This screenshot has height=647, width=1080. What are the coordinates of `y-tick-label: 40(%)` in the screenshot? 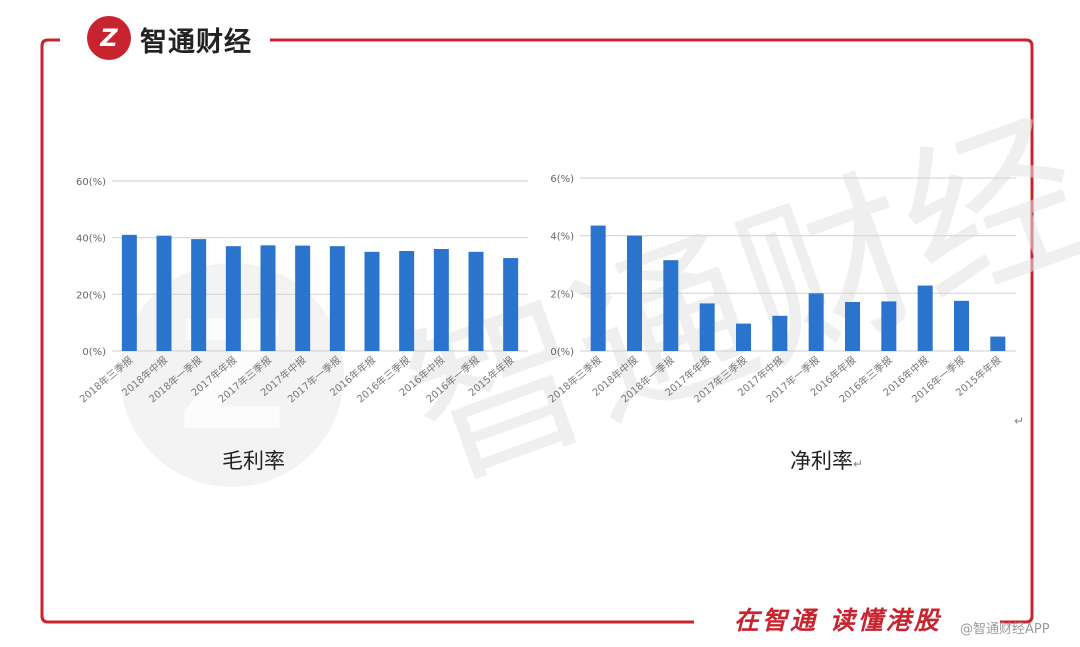 It's located at (91, 239).